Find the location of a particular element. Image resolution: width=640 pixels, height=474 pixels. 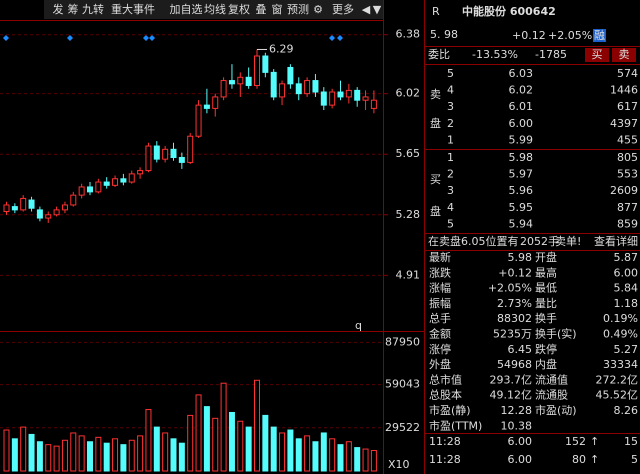

toolbar-button: 叠 is located at coordinates (261, 9).